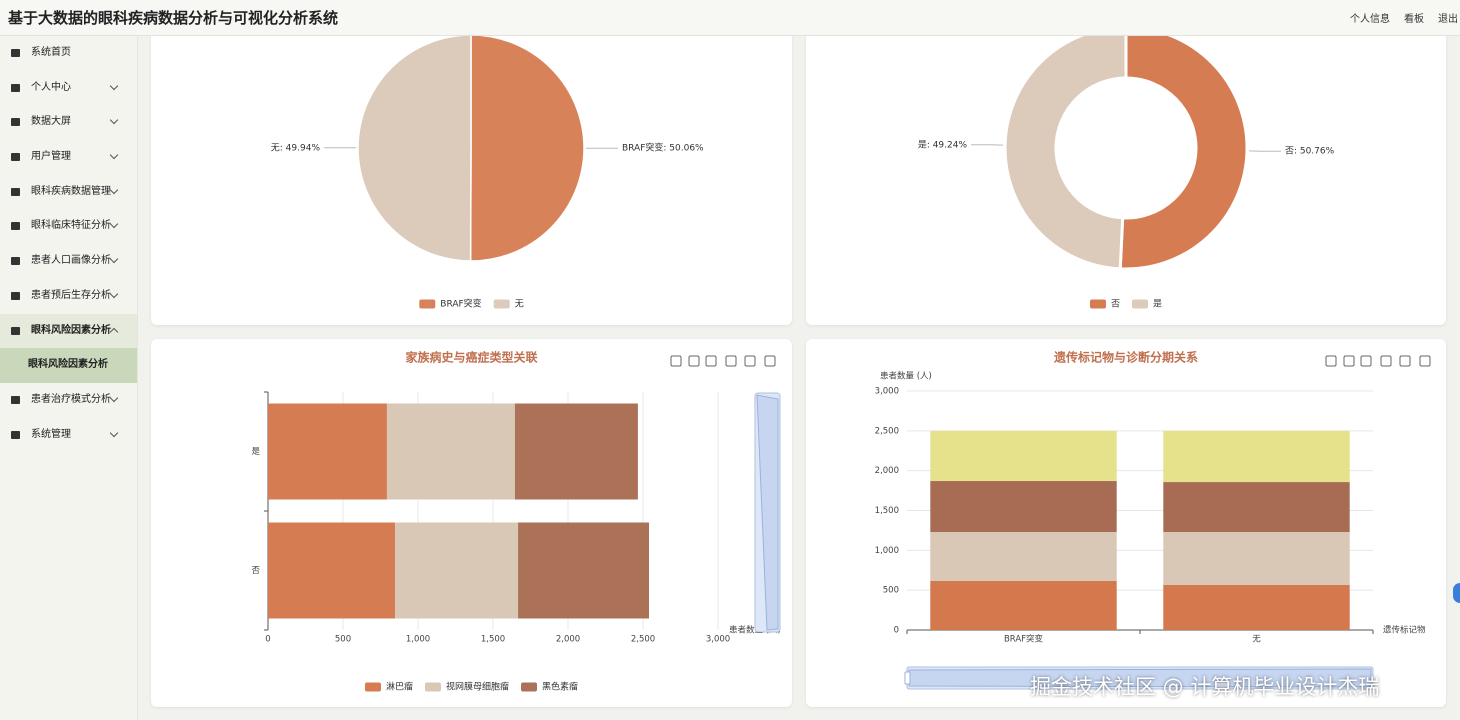 The height and width of the screenshot is (720, 1460). Describe the element at coordinates (267, 640) in the screenshot. I see `x-tick-label: 0` at that location.